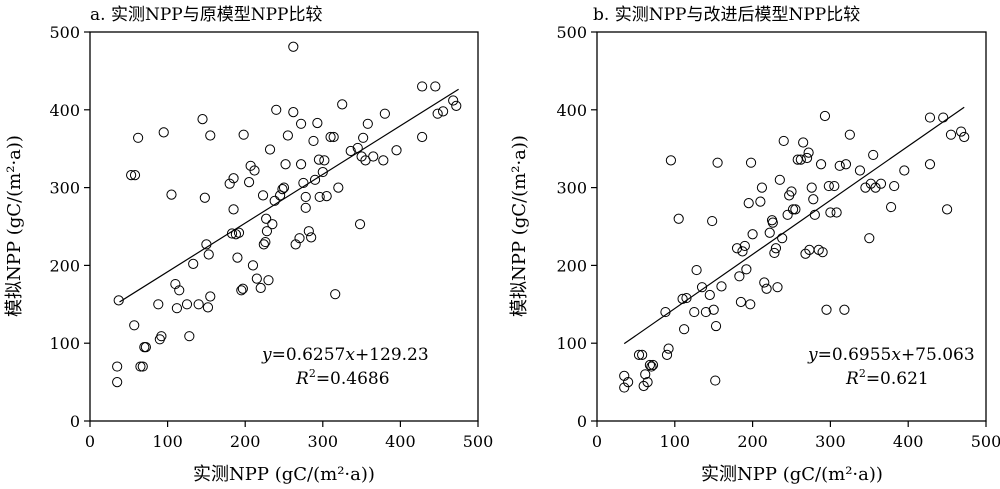 This screenshot has width=1000, height=489. Describe the element at coordinates (90, 441) in the screenshot. I see `x-tick-label: 0` at that location.